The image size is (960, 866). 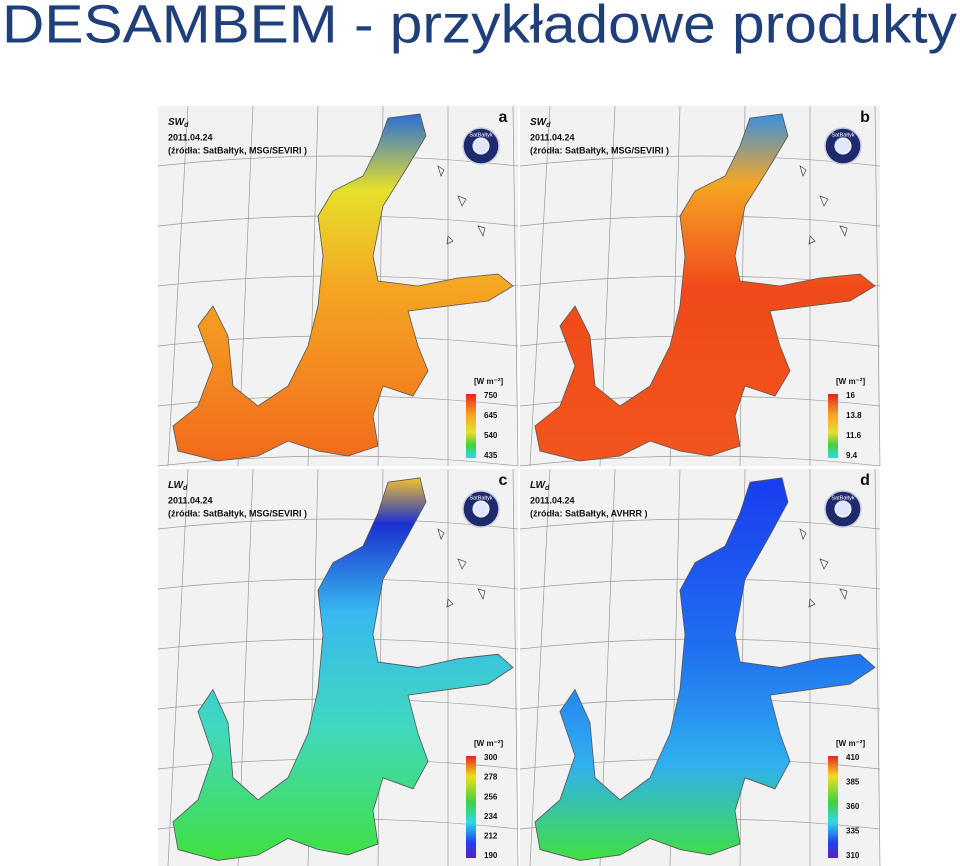 I want to click on panel-letter: a, so click(x=503, y=117).